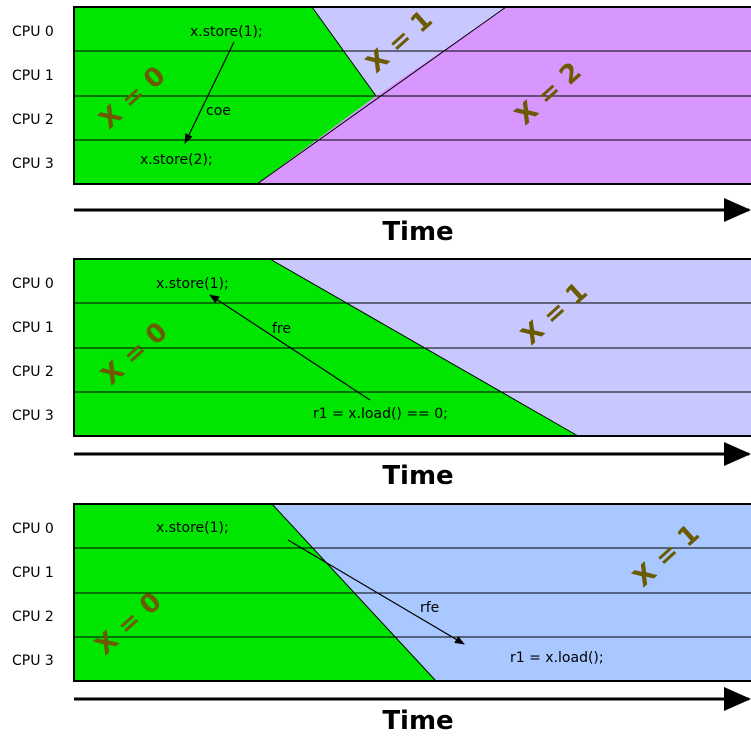 This screenshot has width=751, height=736. I want to click on coe-arrow, so click(209, 92).